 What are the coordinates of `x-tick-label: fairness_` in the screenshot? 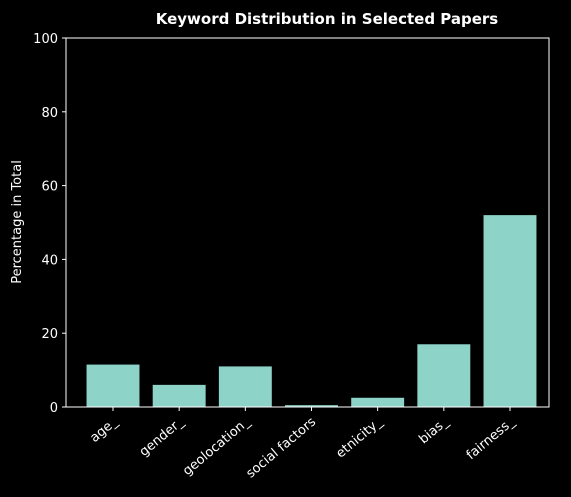 It's located at (491, 438).